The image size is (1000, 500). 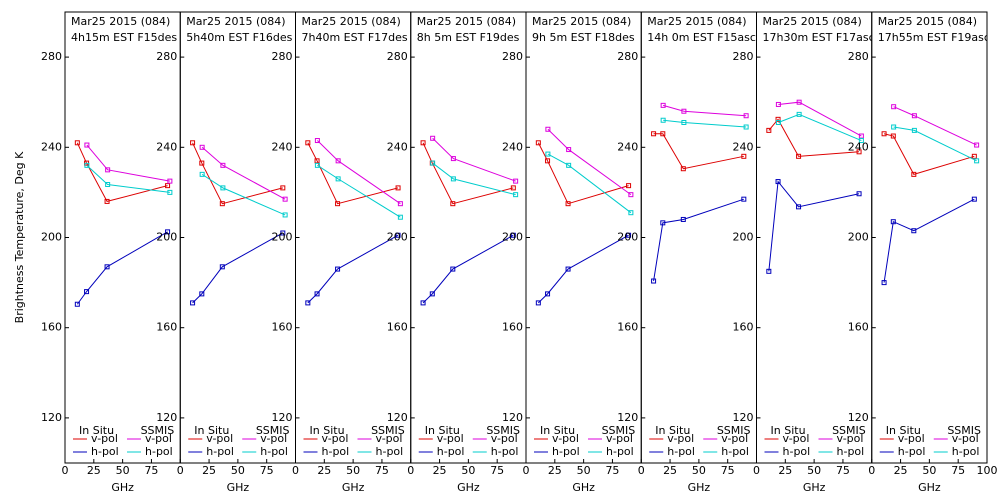 I want to click on x-tick-label: 75, so click(x=382, y=470).